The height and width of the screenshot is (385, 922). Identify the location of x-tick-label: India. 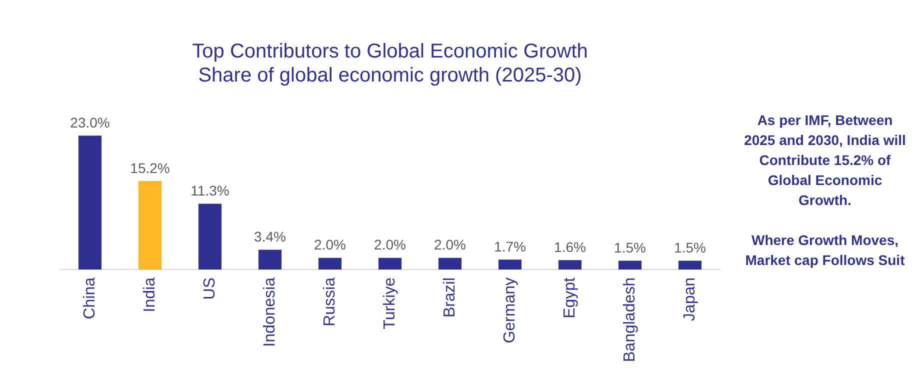
(149, 294).